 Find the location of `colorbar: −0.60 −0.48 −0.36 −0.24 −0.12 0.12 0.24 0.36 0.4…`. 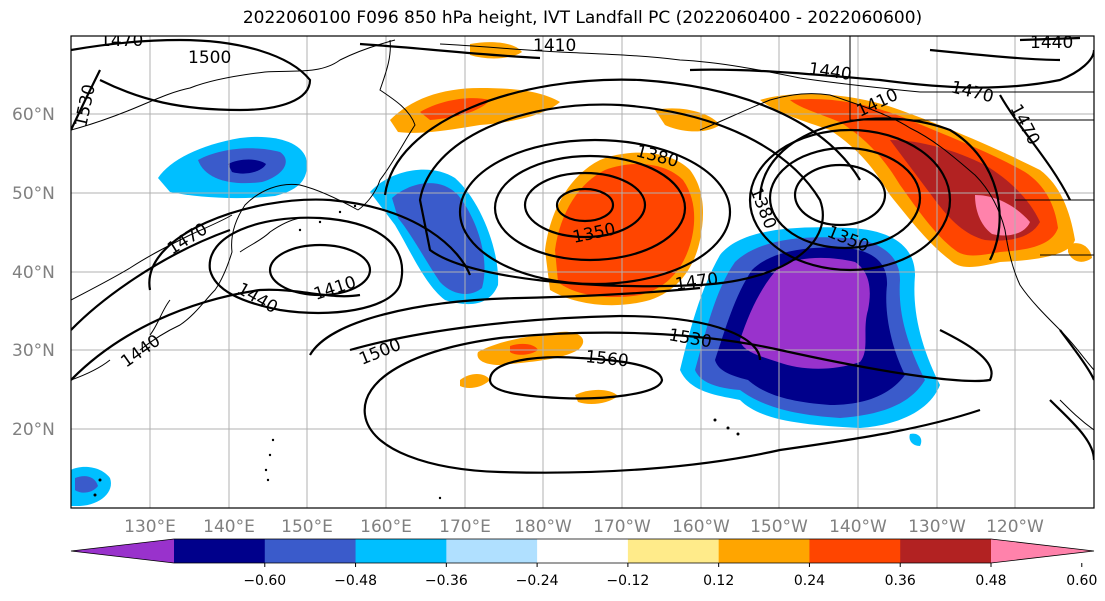

colorbar: −0.60 −0.48 −0.36 −0.24 −0.12 0.12 0.24 0.36 0.4… is located at coordinates (583, 563).